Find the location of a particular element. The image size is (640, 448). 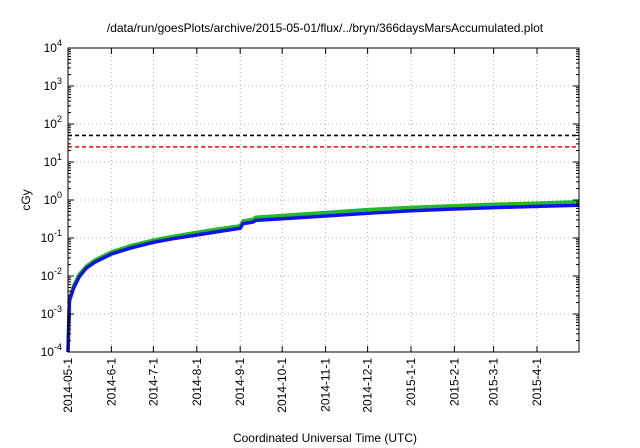

x-tick-label: 2014-6-1 is located at coordinates (111, 382).